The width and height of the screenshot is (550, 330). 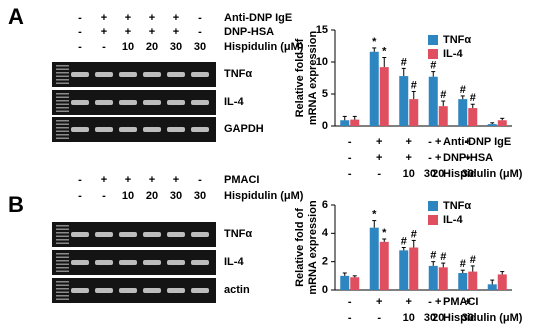 What do you see at coordinates (313, 247) in the screenshot?
I see `y-axis-title: mRNA expression` at bounding box center [313, 247].